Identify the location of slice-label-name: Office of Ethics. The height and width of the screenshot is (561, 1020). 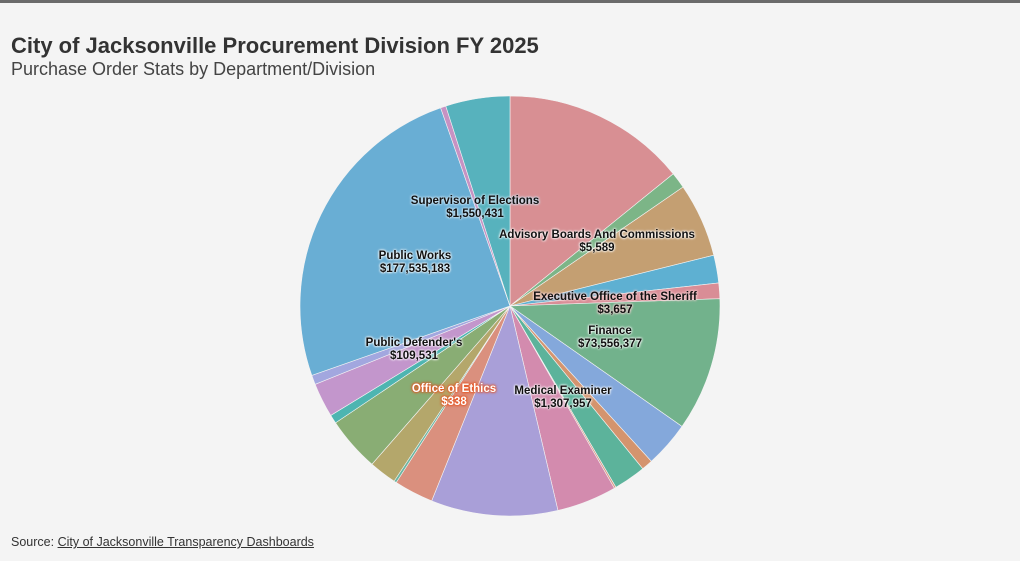
(454, 389).